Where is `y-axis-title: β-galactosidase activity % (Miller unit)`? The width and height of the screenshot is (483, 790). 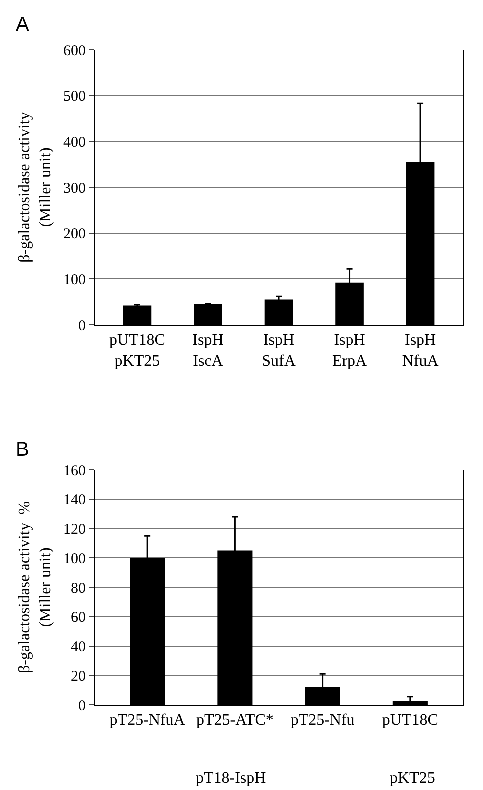
y-axis-title: β-galactosidase activity % (Miller unit) is located at coordinates (35, 587).